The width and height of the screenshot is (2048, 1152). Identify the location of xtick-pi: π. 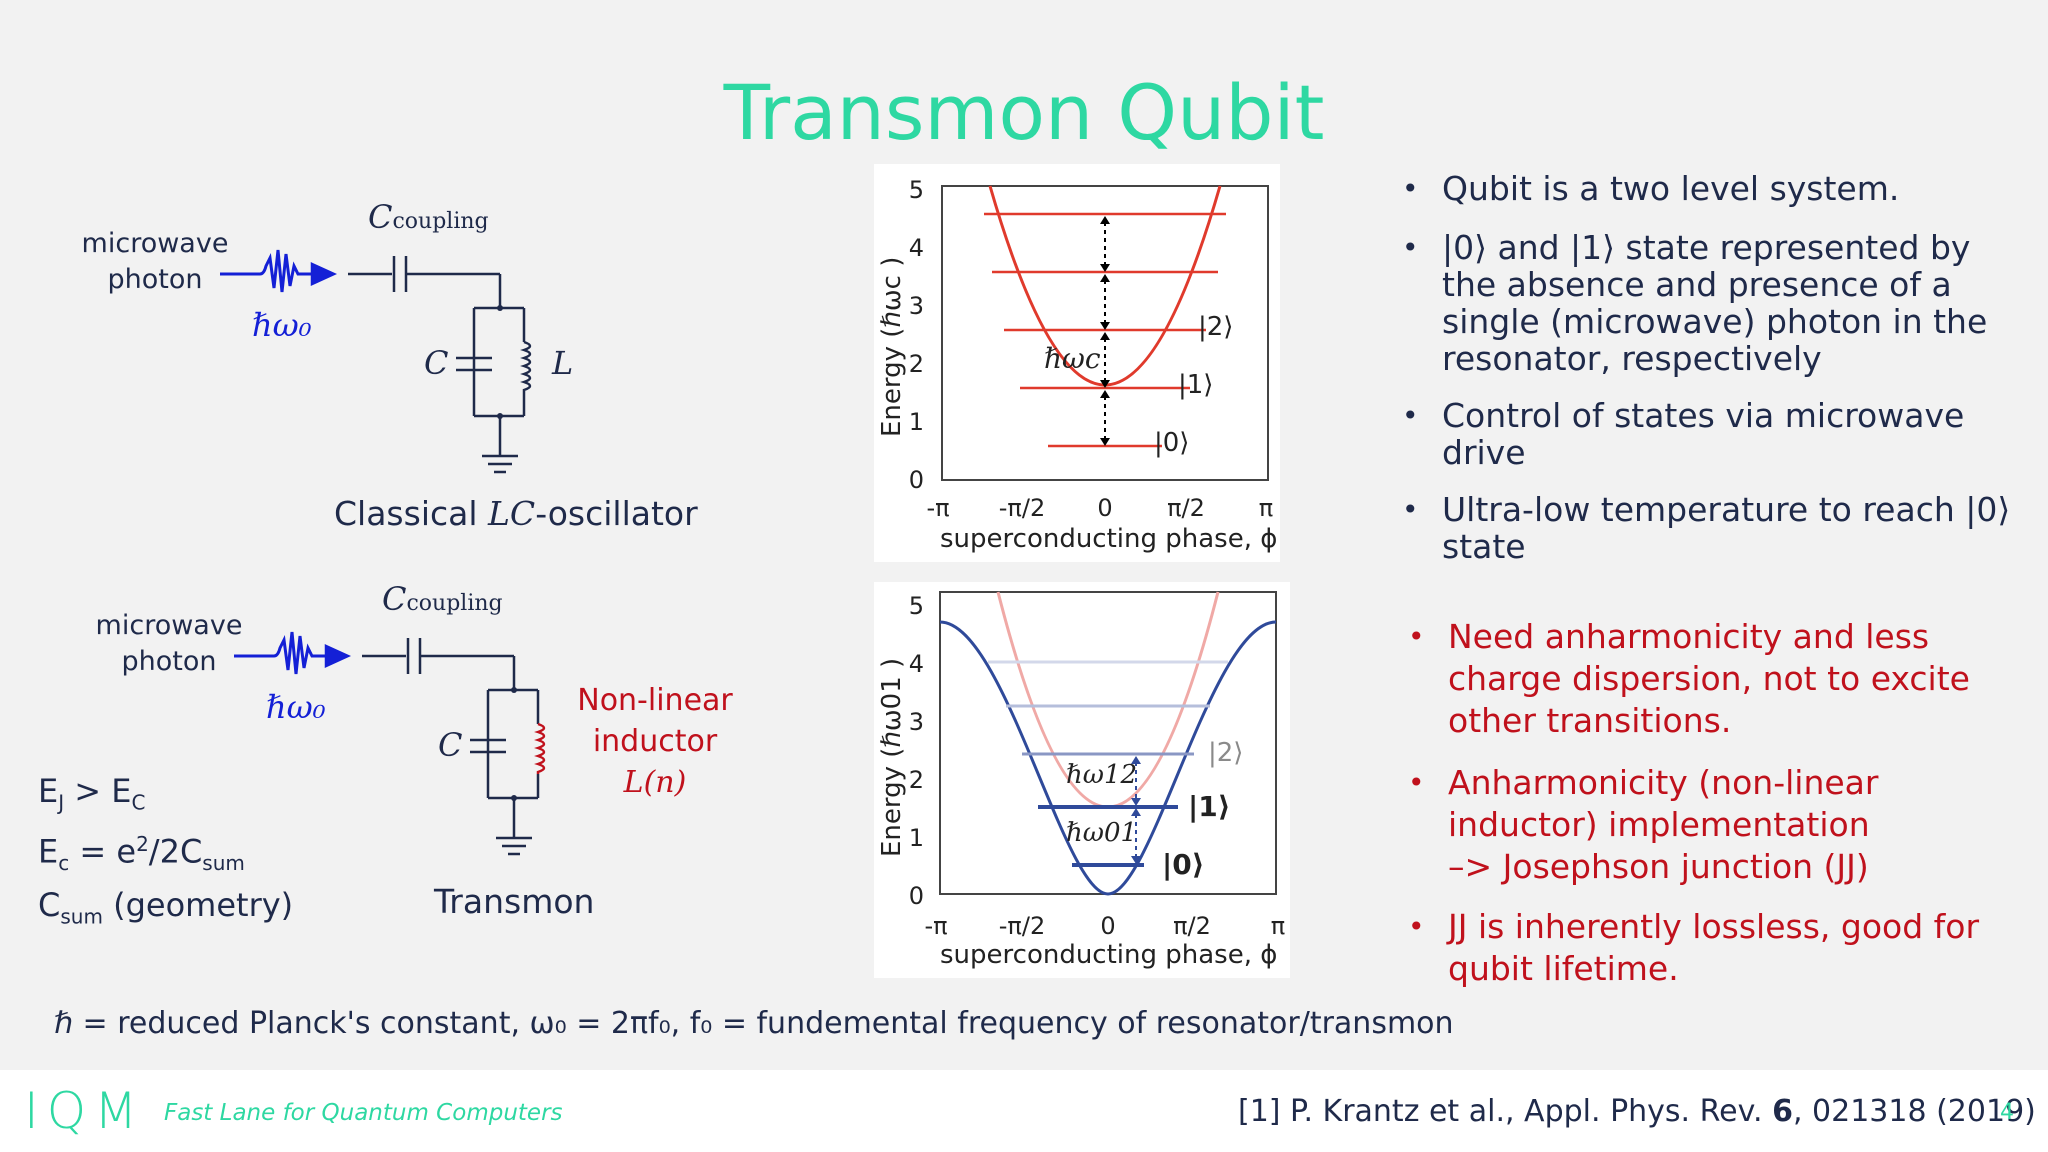
(1266, 508).